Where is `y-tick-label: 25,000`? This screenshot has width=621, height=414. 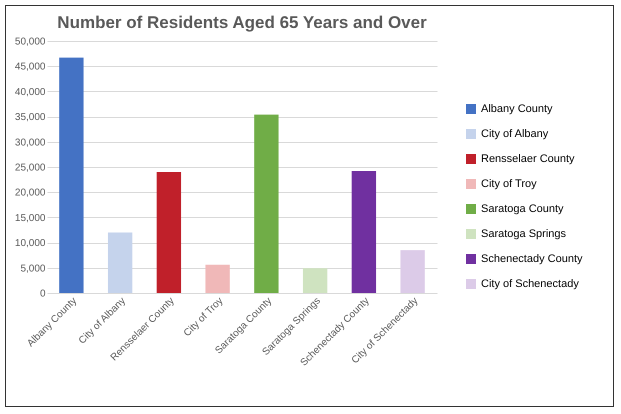 y-tick-label: 25,000 is located at coordinates (30, 168).